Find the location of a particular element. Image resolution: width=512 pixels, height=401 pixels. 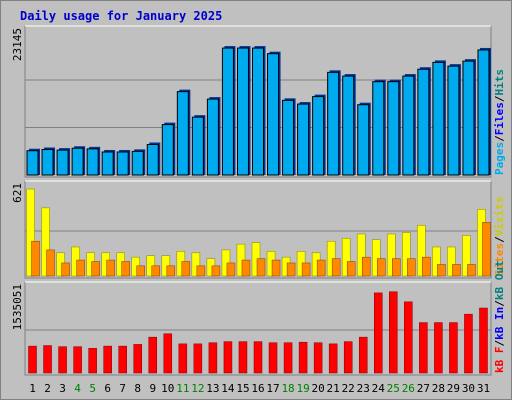

panel-legend: kB F/kB In/kB Out is located at coordinates (499, 316).